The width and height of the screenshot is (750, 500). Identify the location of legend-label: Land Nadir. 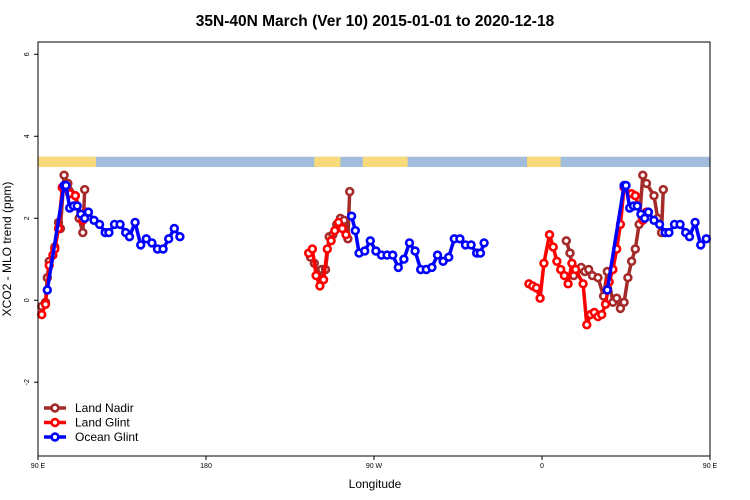
(104, 408).